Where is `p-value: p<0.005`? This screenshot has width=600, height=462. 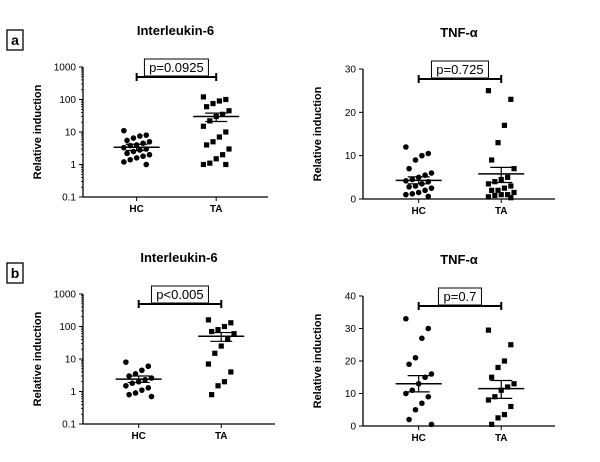 p-value: p<0.005 is located at coordinates (179, 294).